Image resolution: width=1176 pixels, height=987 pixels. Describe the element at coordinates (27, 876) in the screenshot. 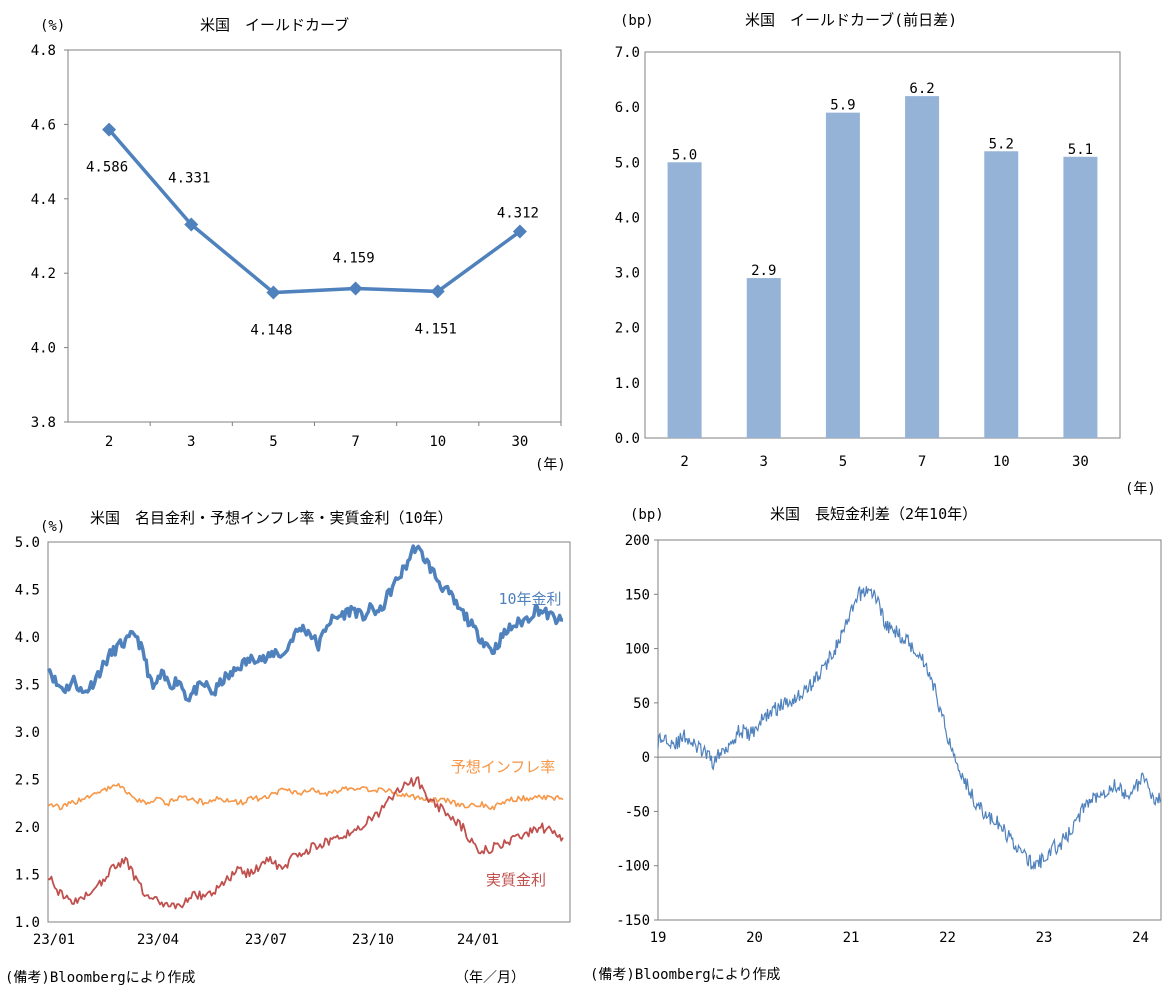

I see `y-tick-label: 1.5` at that location.